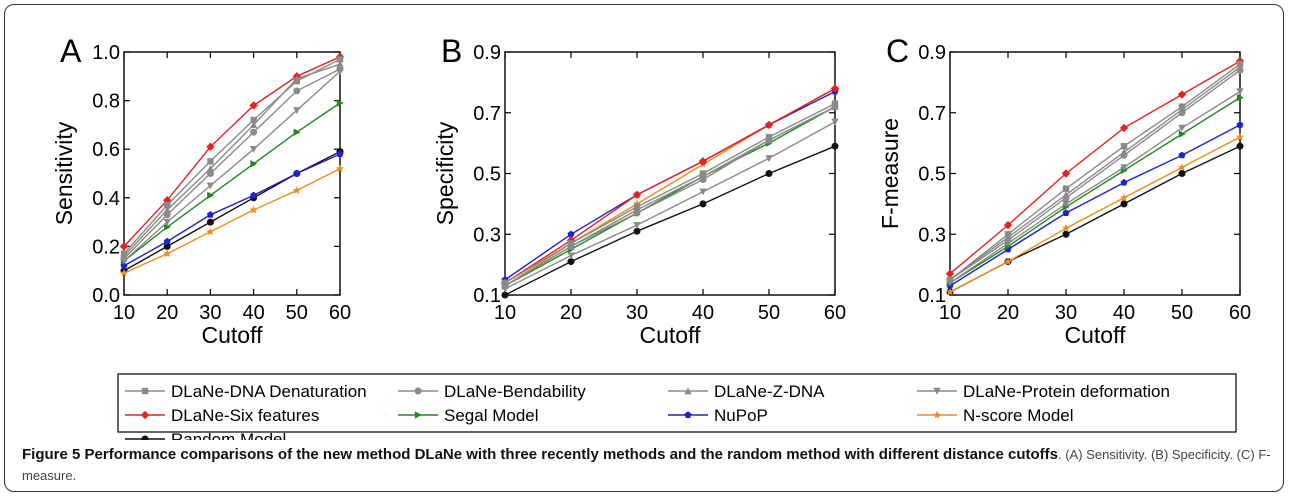 This screenshot has width=1290, height=500. I want to click on y-tick-label-c: 0.3, so click(932, 235).